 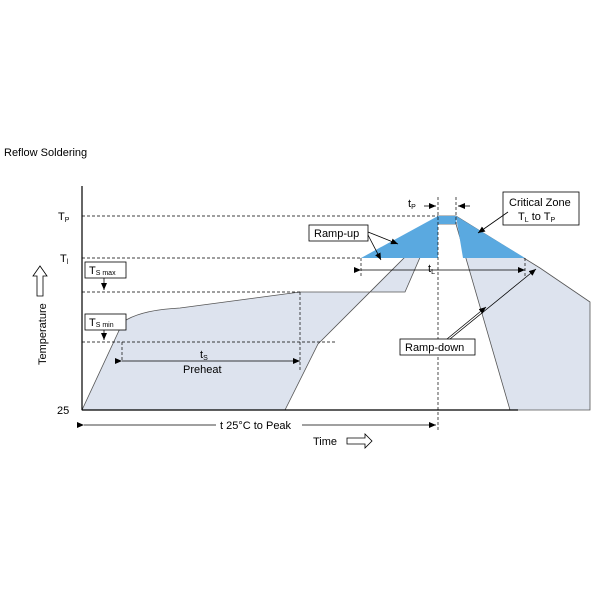 I want to click on time-arrow-icon, so click(x=359, y=441).